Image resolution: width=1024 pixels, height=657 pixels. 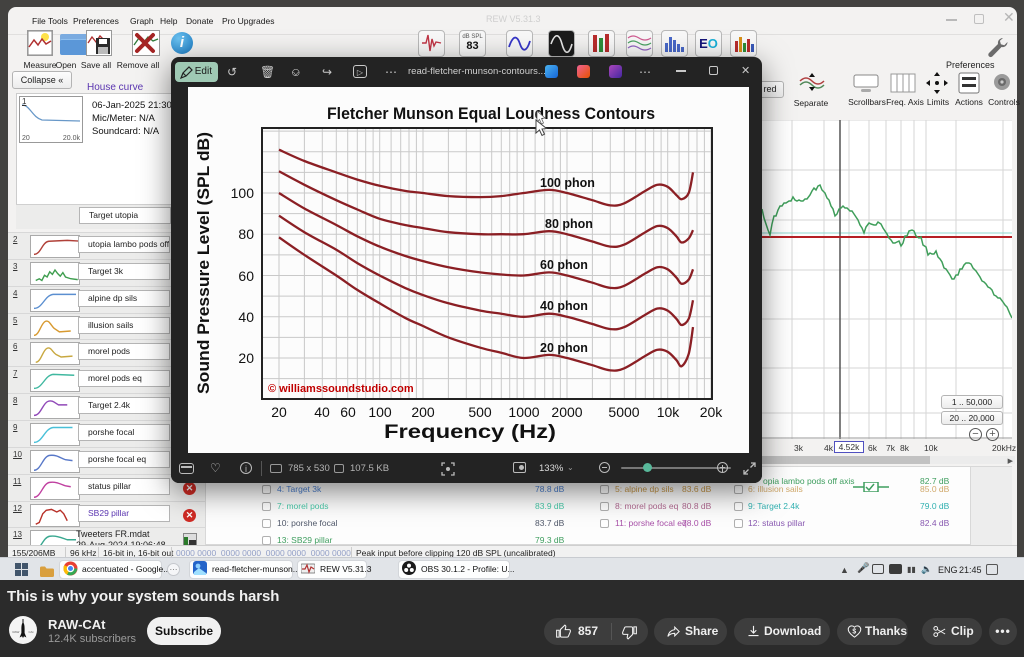 I want to click on svg-text: 5000, so click(x=623, y=412).